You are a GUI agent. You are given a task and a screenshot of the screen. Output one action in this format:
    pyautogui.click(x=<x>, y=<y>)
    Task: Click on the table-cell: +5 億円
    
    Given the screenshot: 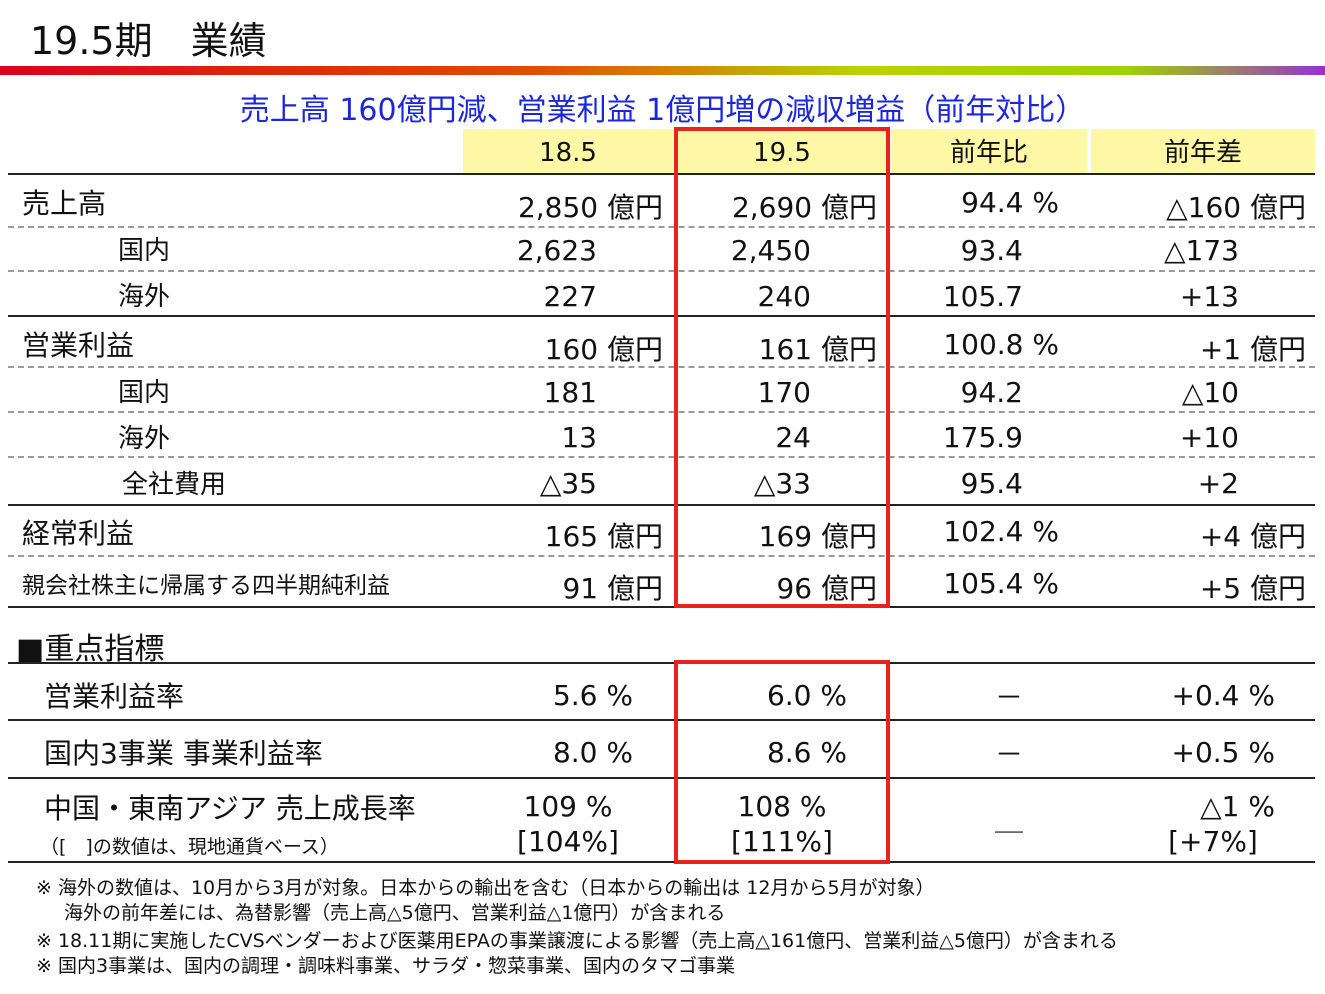 What is the action you would take?
    pyautogui.click(x=1252, y=588)
    